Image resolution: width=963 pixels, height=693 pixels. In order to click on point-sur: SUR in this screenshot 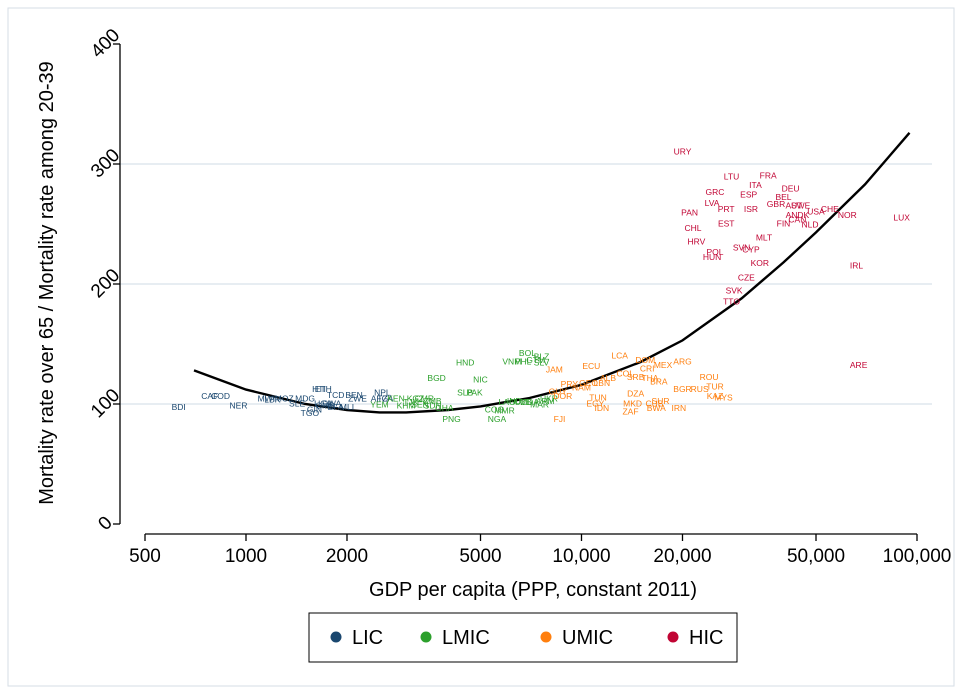, I will do `click(661, 401)`.